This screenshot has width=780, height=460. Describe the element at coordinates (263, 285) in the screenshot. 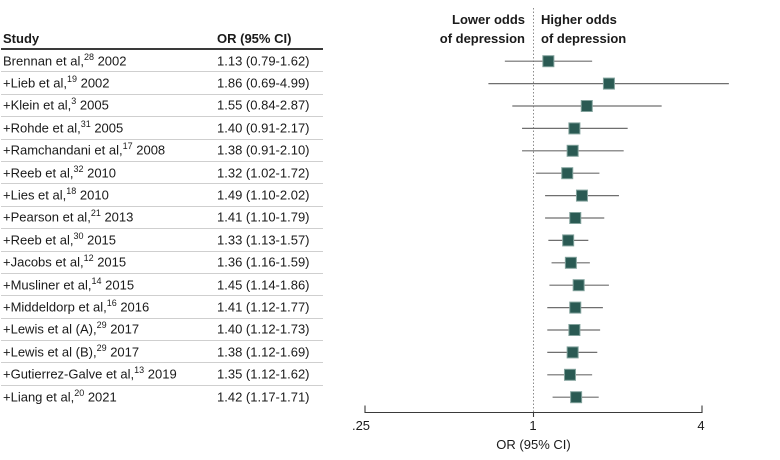

I see `or-ci-value: 1.45 (1.14-1.86)` at that location.